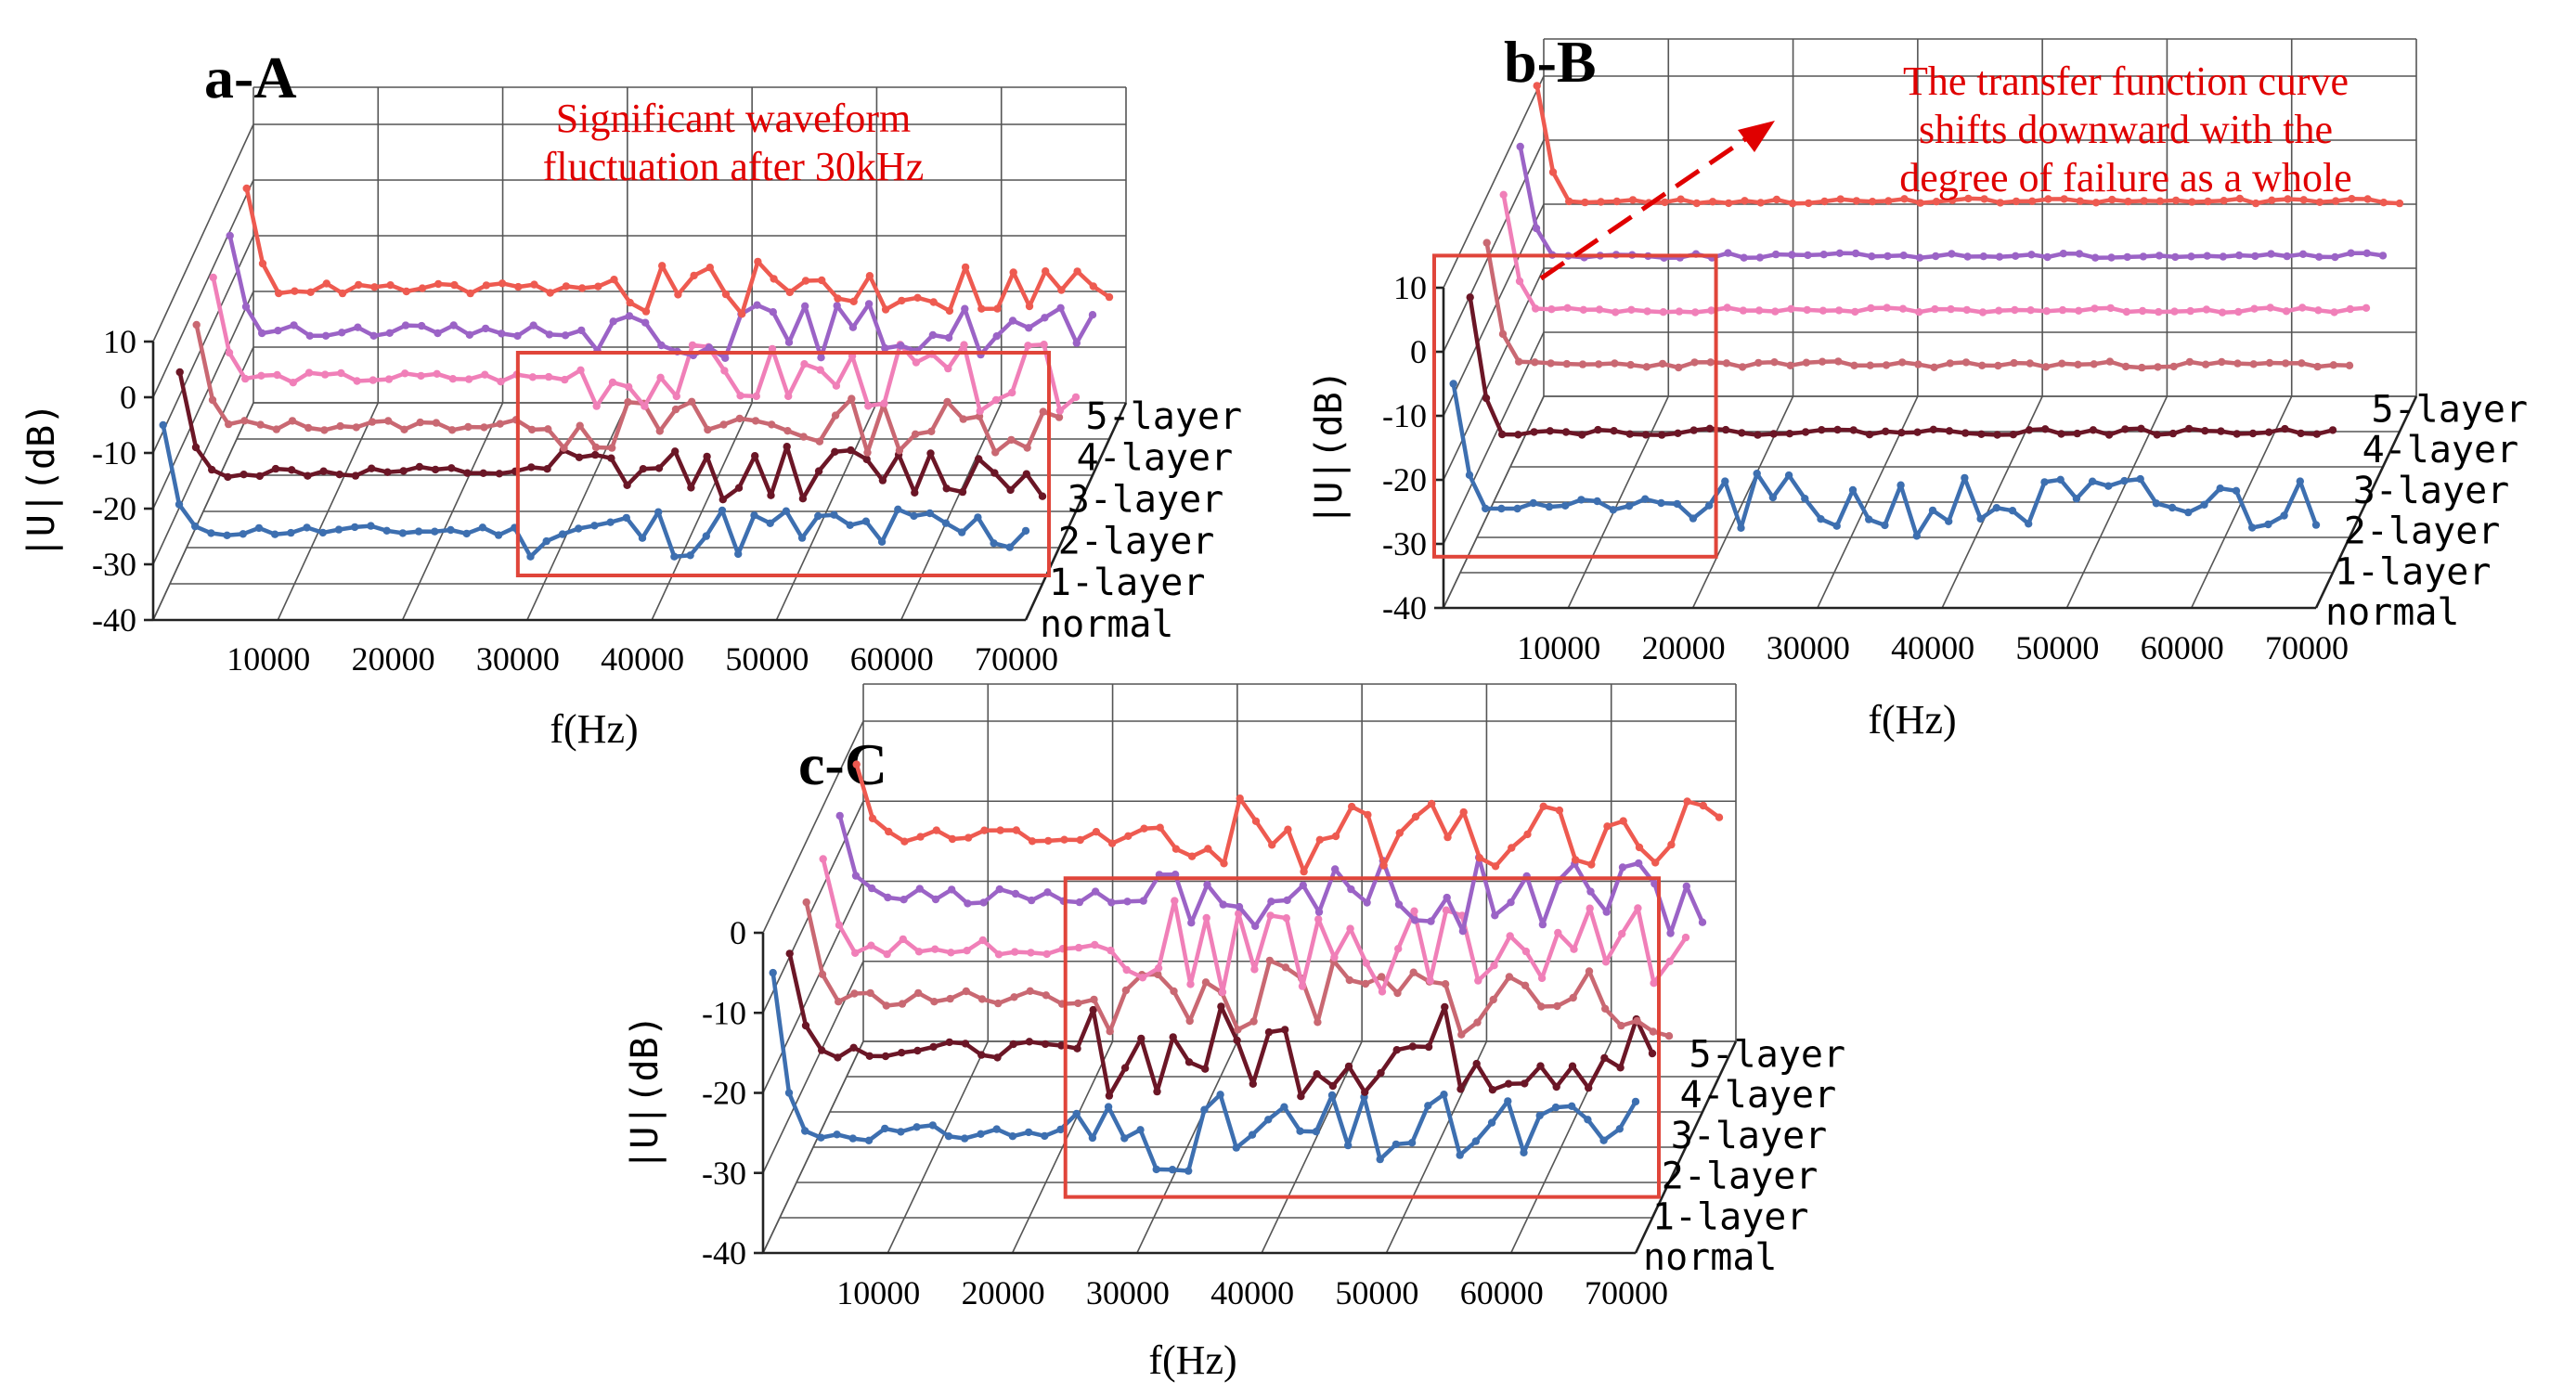  Describe the element at coordinates (2440, 450) in the screenshot. I see `layer-label-4-layer: 4-layer` at that location.